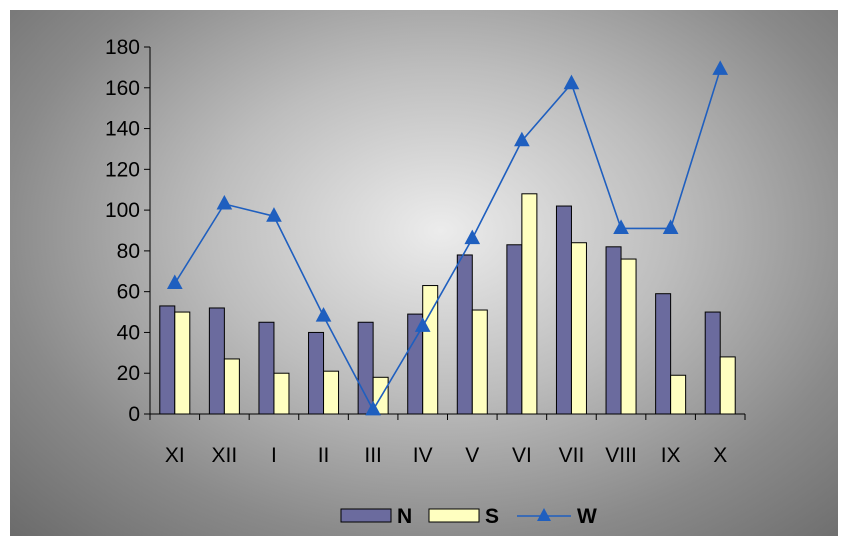 Image resolution: width=849 pixels, height=548 pixels. Describe the element at coordinates (522, 455) in the screenshot. I see `x-tick-label: VI` at that location.